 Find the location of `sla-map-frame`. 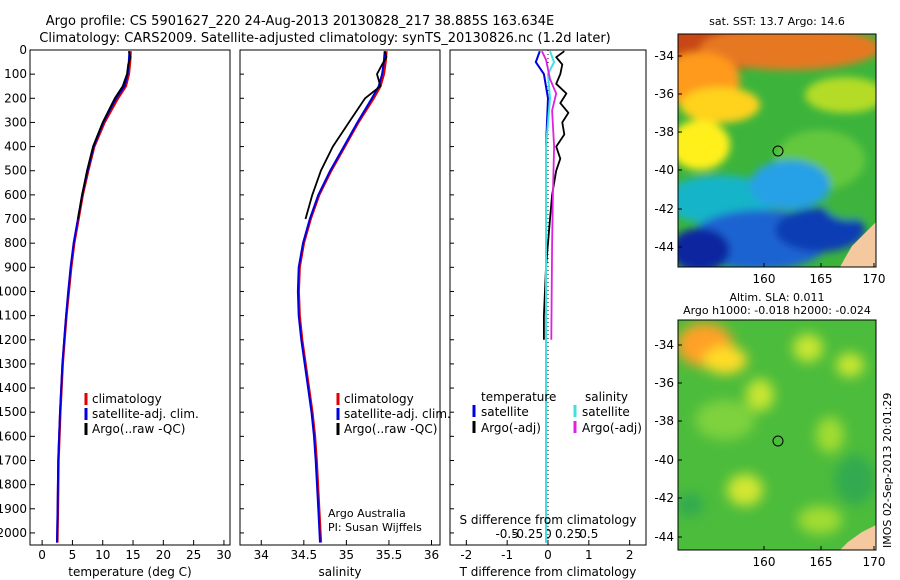

sla-map-frame is located at coordinates (777, 435).